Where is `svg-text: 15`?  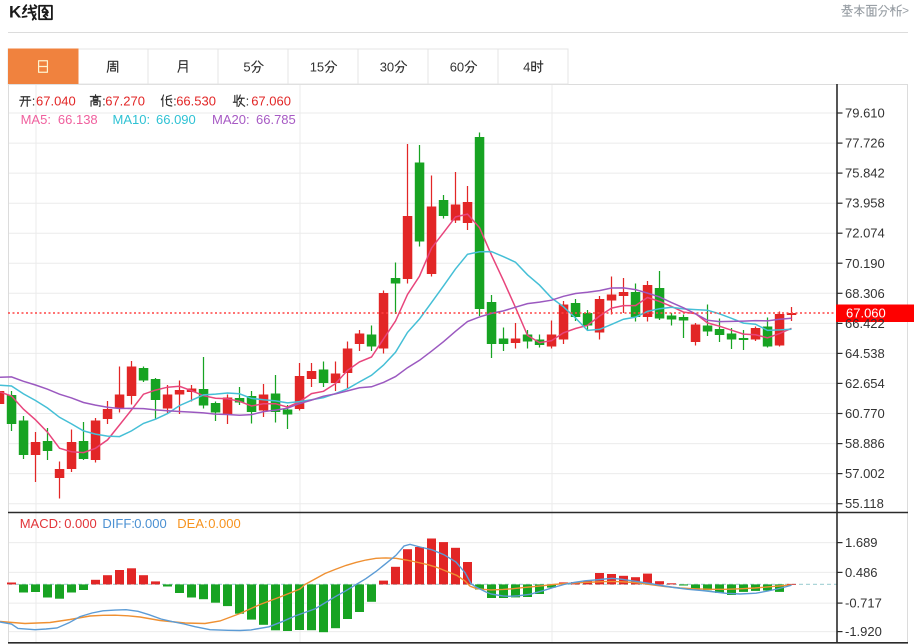 svg-text: 15 is located at coordinates (317, 67).